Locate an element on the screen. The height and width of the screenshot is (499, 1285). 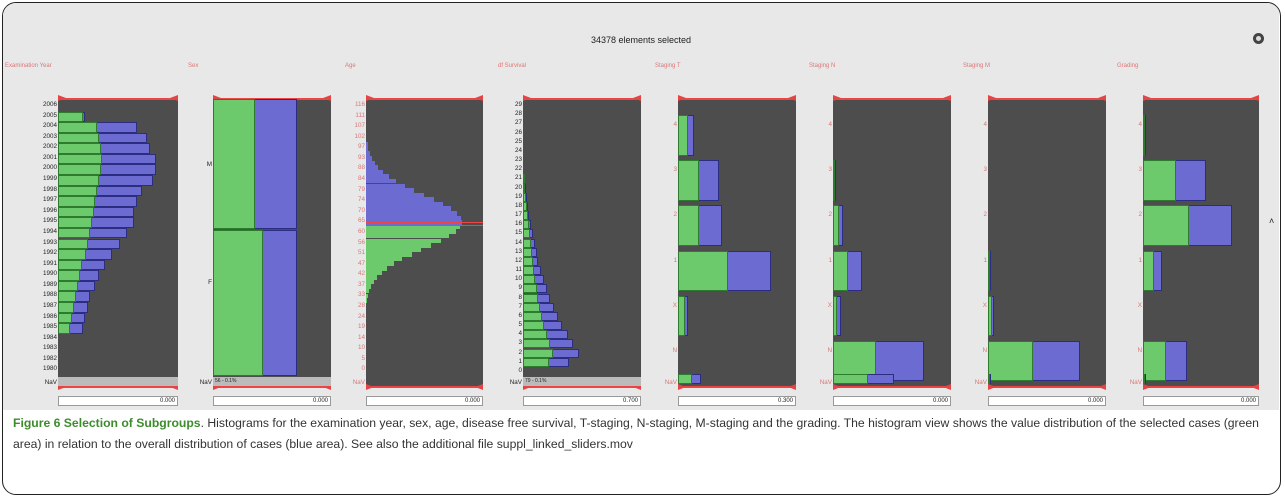
axis-tick-label: N is located at coordinates (829, 350).